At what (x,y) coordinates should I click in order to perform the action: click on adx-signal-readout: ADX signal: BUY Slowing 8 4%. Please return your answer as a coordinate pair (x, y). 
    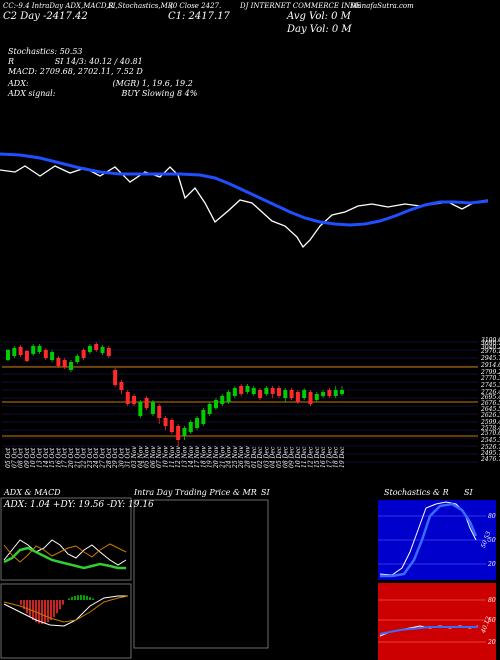
    Looking at the image, I should click on (103, 93).